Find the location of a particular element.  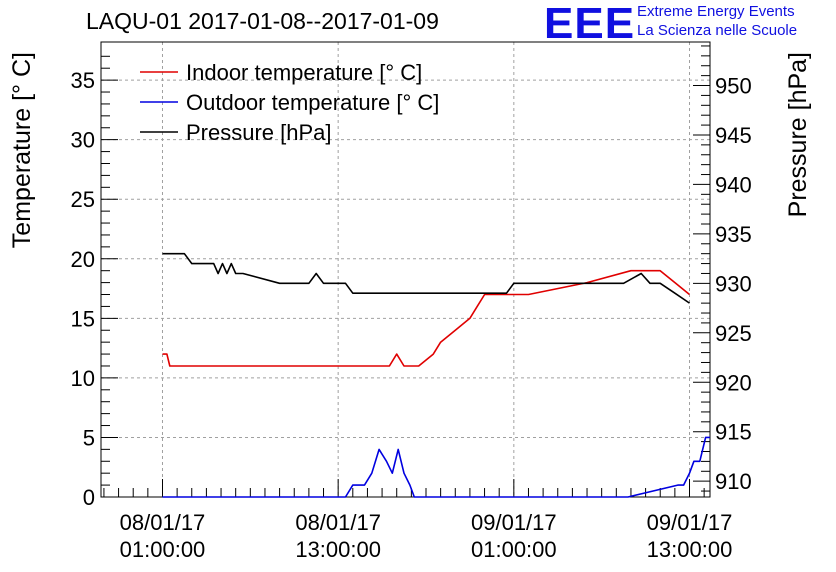

legend-label: Pressure [hPa] is located at coordinates (259, 132).